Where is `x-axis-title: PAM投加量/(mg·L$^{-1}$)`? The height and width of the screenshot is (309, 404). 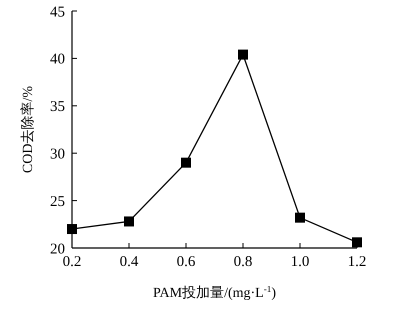
x-axis-title: PAM投加量/(mg·L$^{-1}$) is located at coordinates (214, 292).